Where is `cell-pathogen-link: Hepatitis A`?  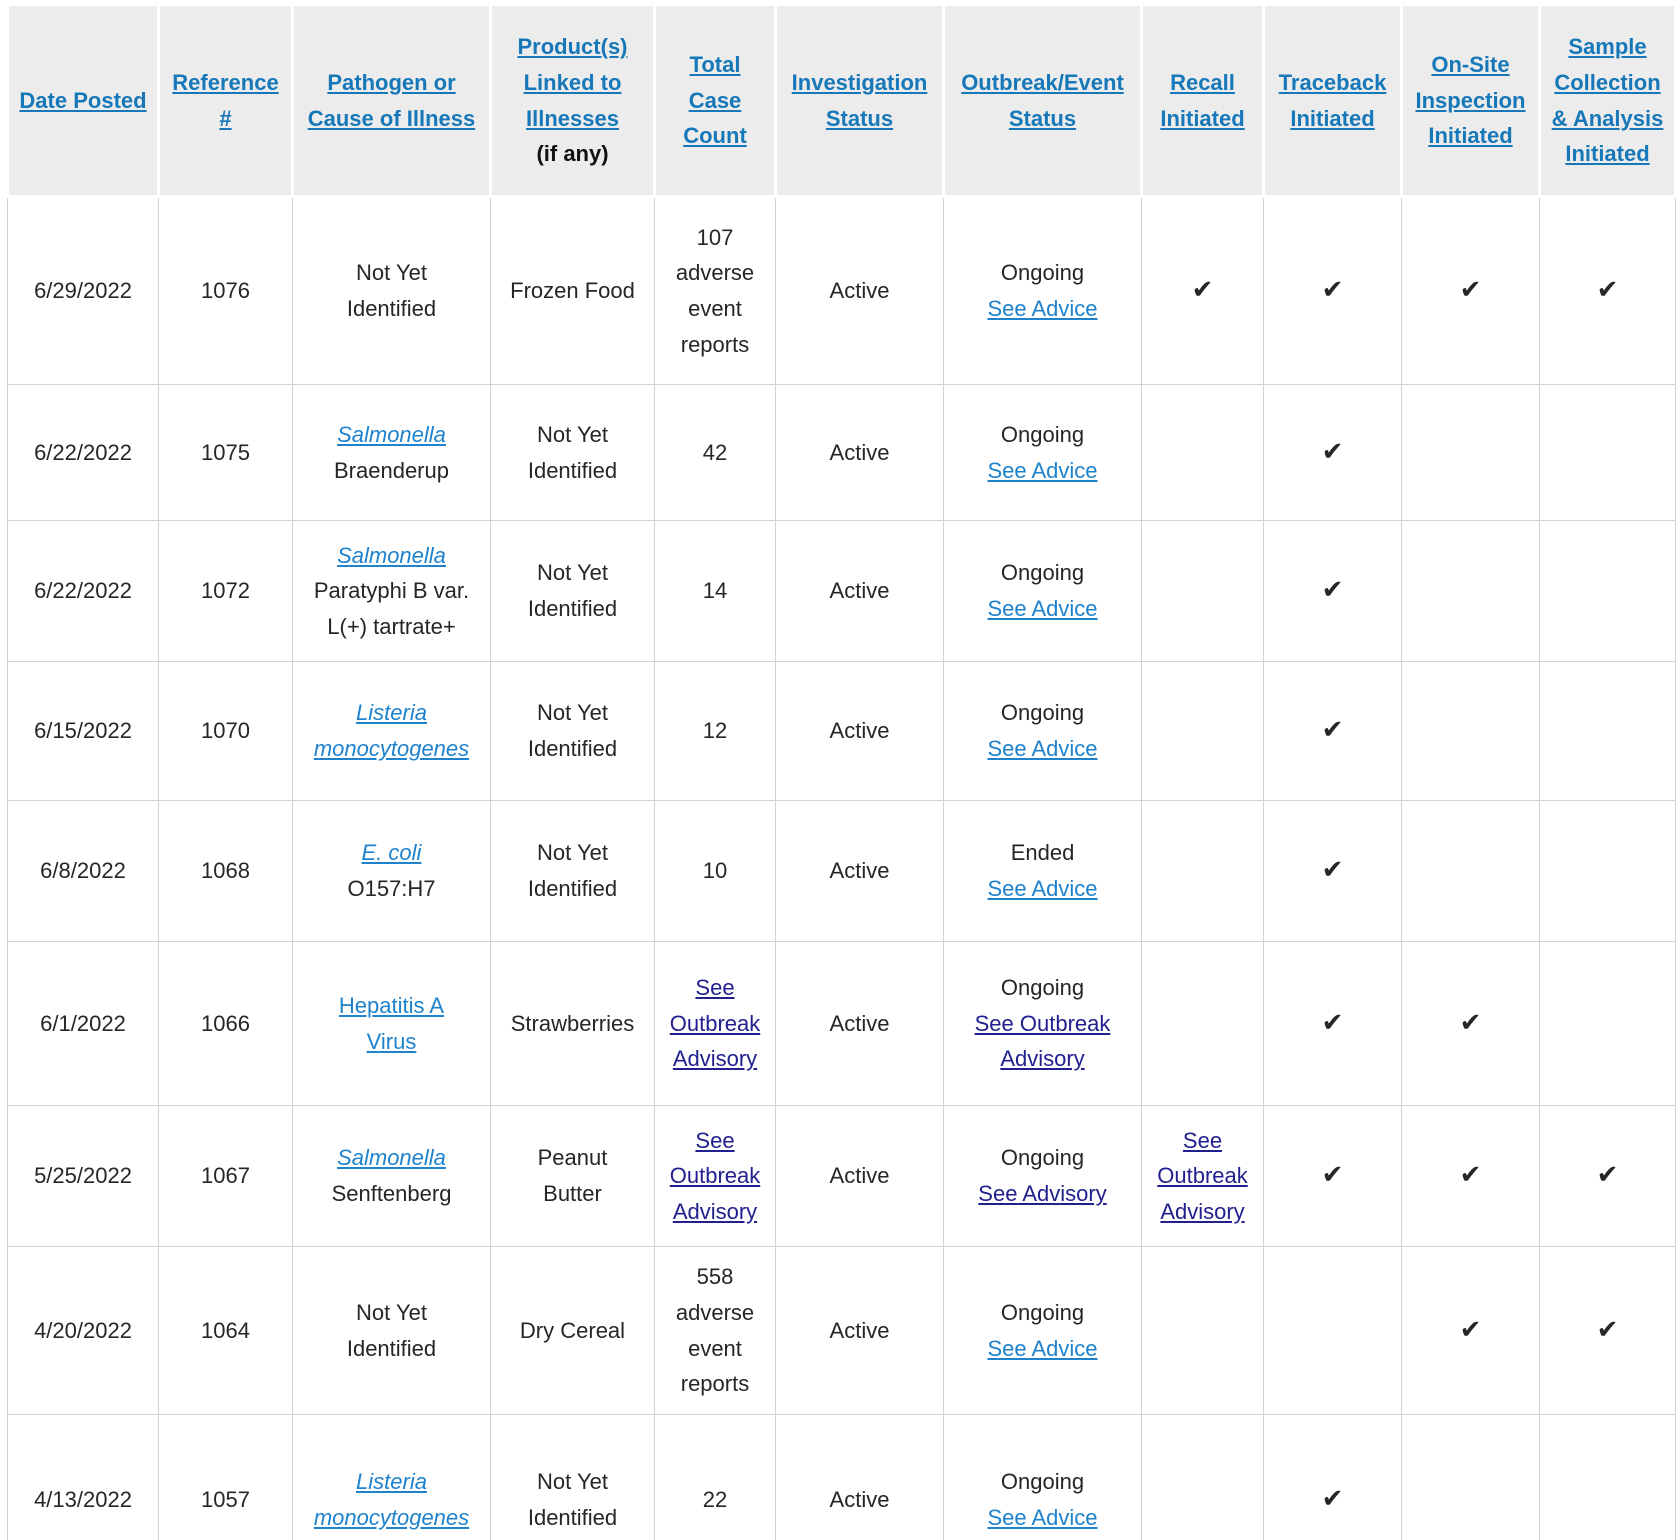
cell-pathogen-link: Hepatitis A is located at coordinates (391, 1005).